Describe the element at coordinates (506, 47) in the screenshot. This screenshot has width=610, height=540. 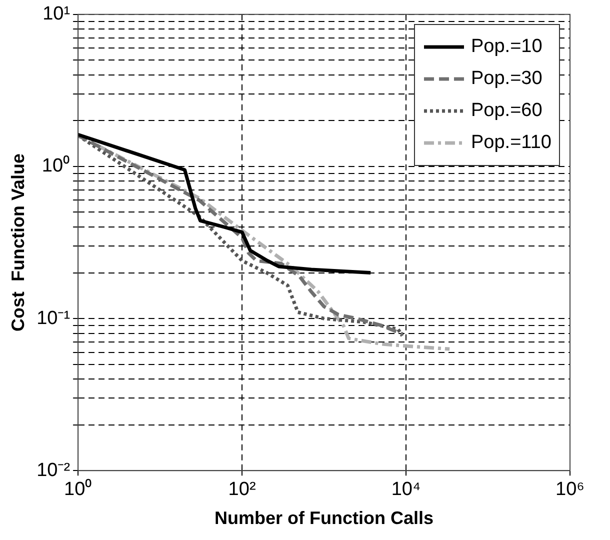
I see `legend-label: Pop.=10` at that location.